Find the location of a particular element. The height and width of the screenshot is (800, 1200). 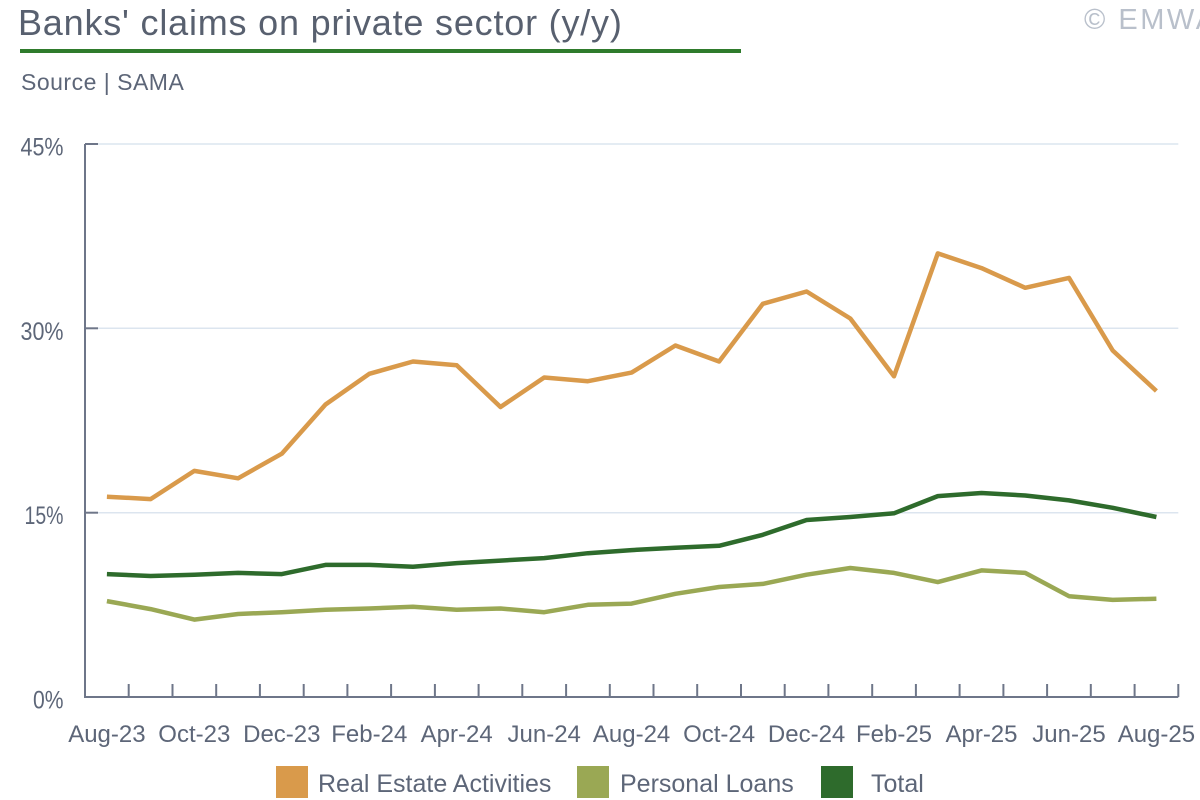

svg-text: Dec-24 is located at coordinates (806, 734).